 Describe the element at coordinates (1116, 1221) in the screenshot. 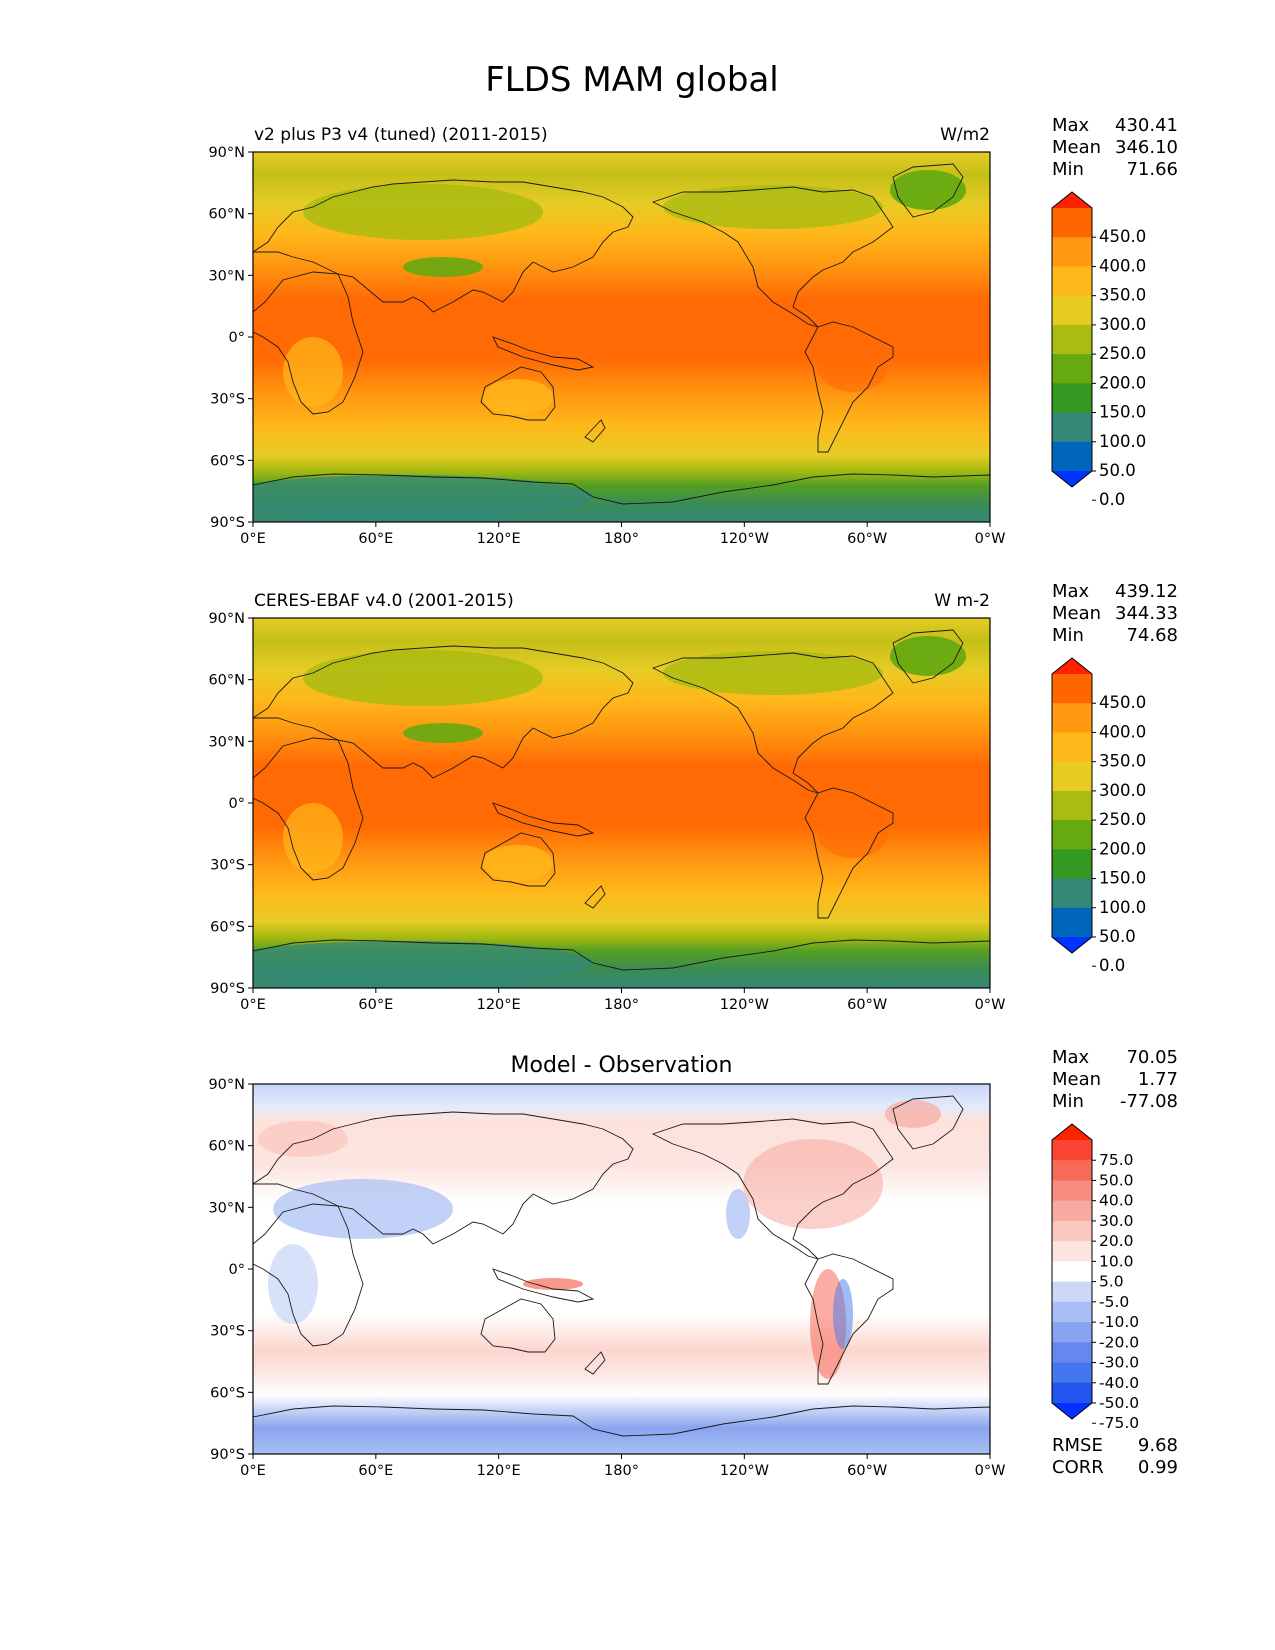

I see `colorbar-label: 30.0` at that location.